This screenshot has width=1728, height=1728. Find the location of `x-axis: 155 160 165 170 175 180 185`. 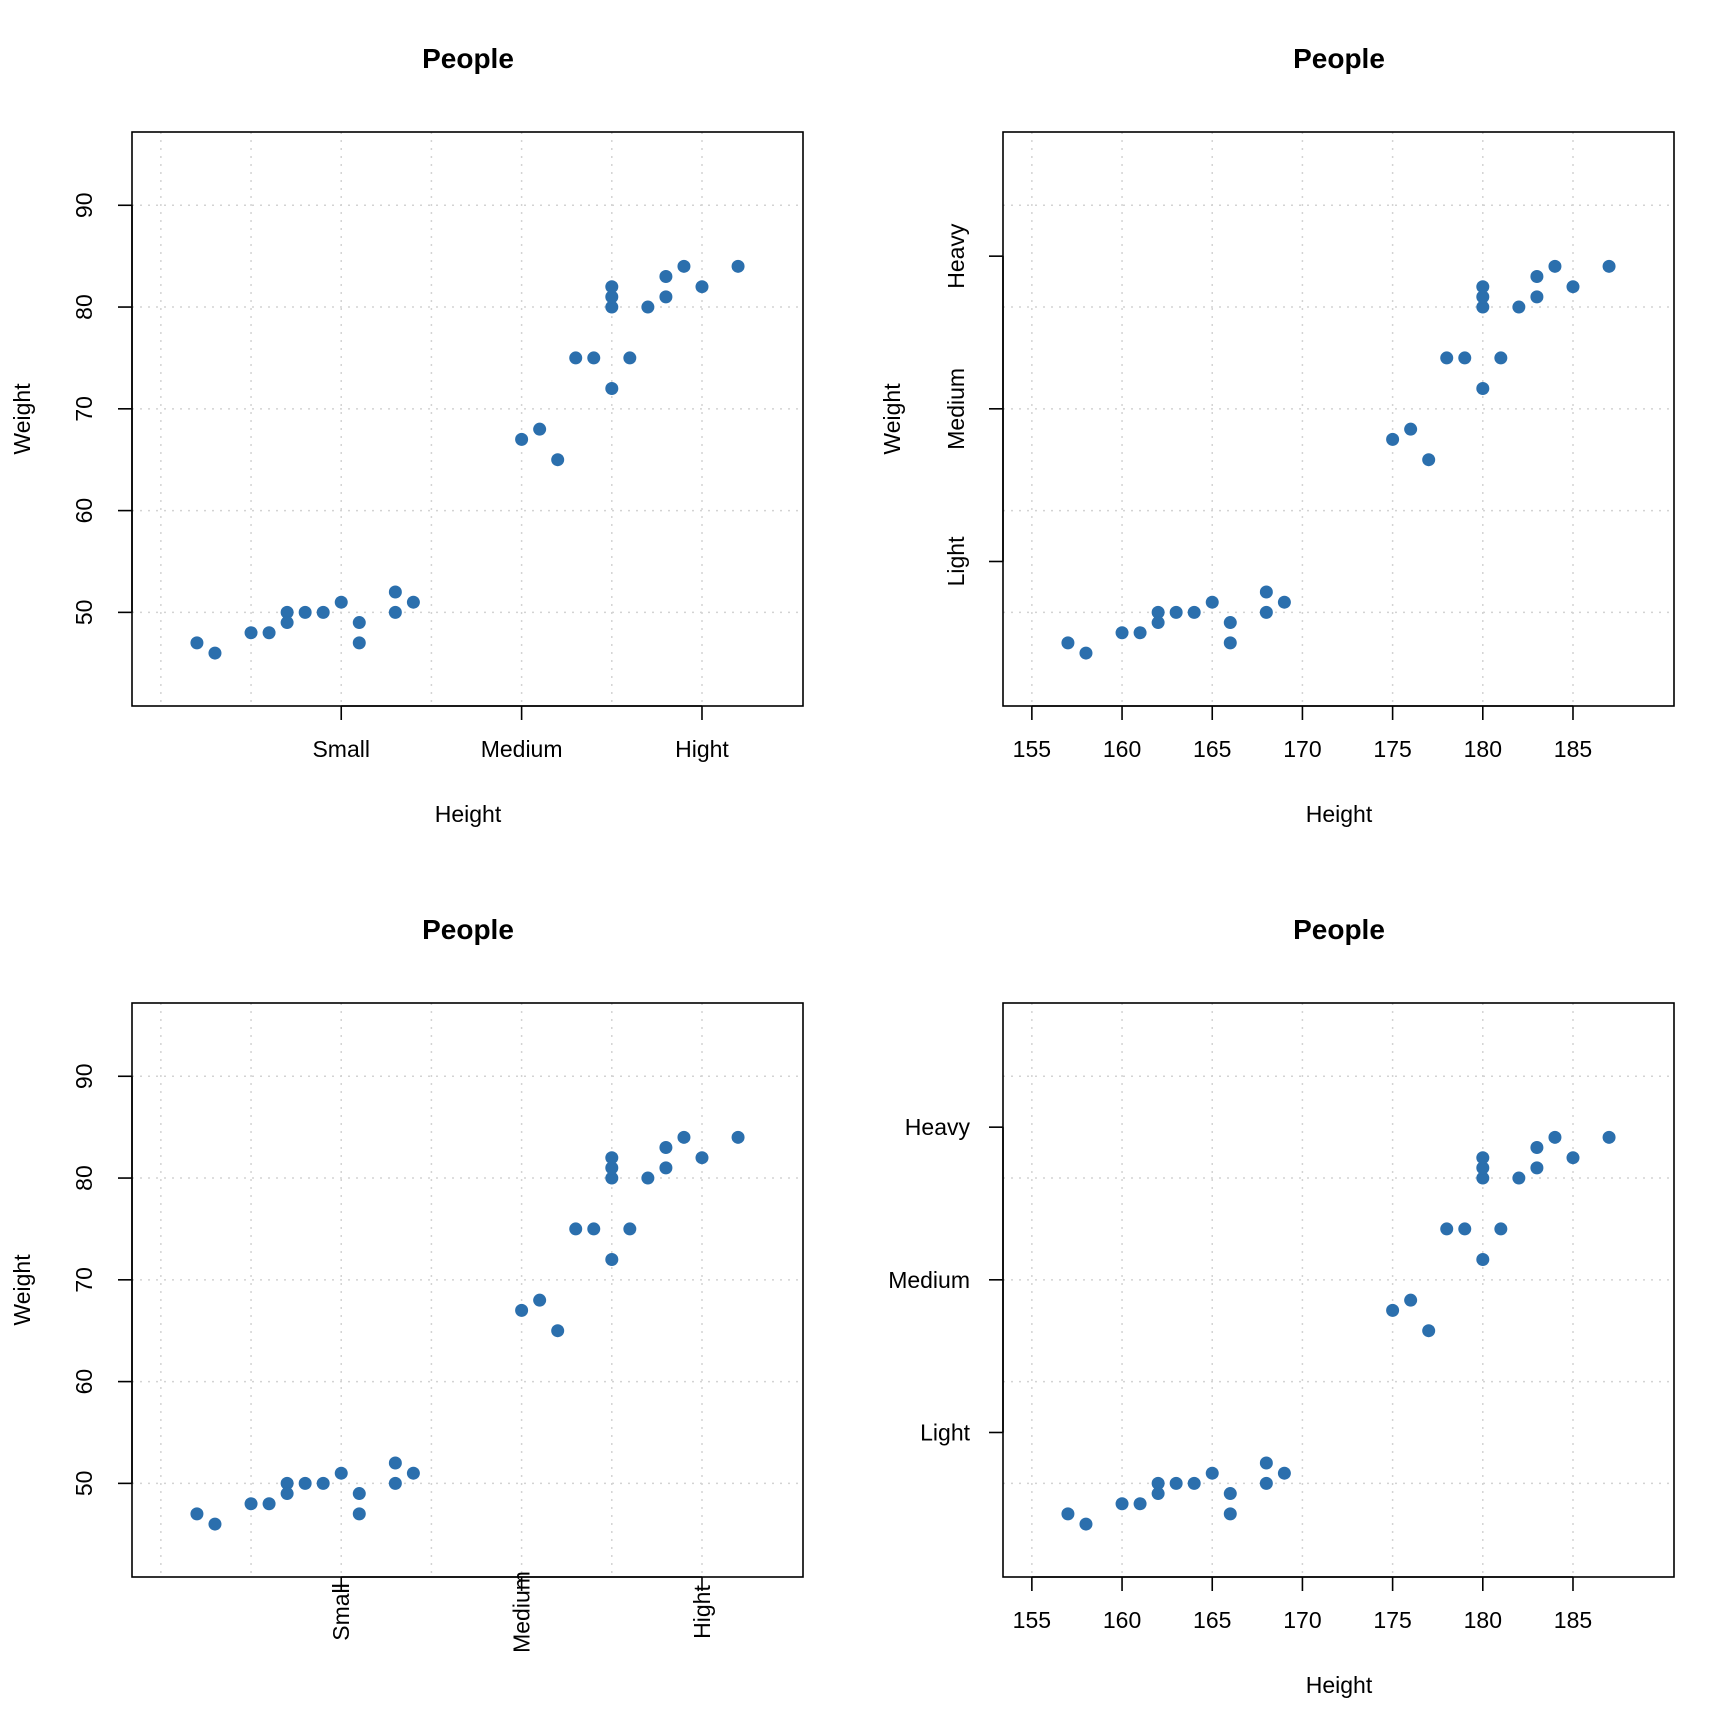

x-axis: 155 160 165 170 175 180 185 is located at coordinates (1302, 1604).